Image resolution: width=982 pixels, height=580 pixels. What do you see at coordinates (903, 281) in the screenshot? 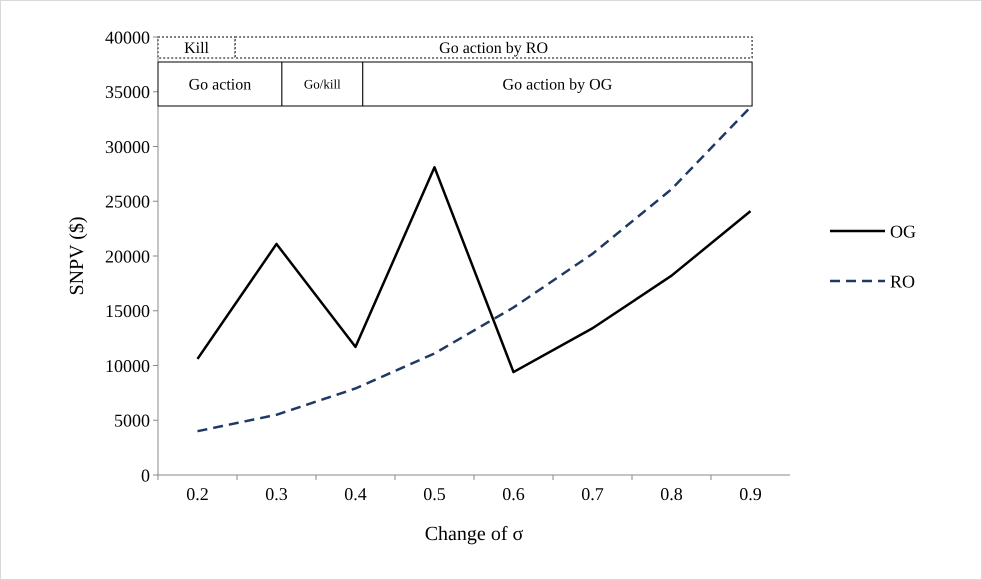
I see `legend-label: RO` at bounding box center [903, 281].